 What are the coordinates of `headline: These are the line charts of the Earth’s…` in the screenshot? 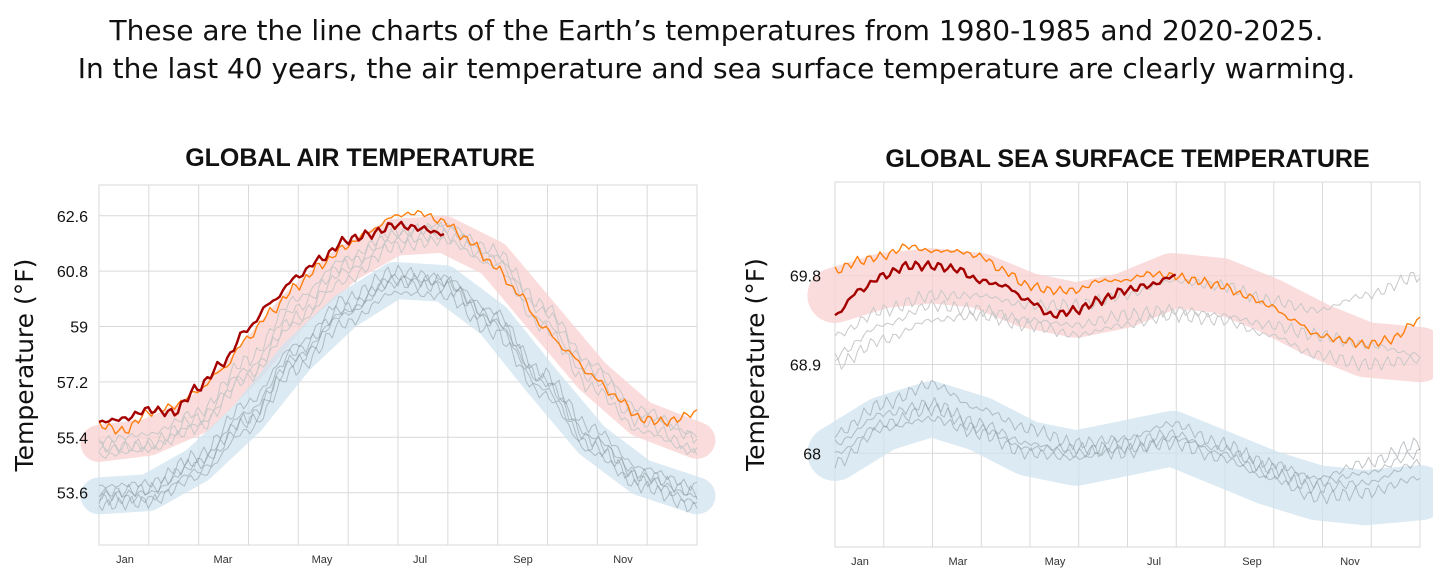 It's located at (716, 50).